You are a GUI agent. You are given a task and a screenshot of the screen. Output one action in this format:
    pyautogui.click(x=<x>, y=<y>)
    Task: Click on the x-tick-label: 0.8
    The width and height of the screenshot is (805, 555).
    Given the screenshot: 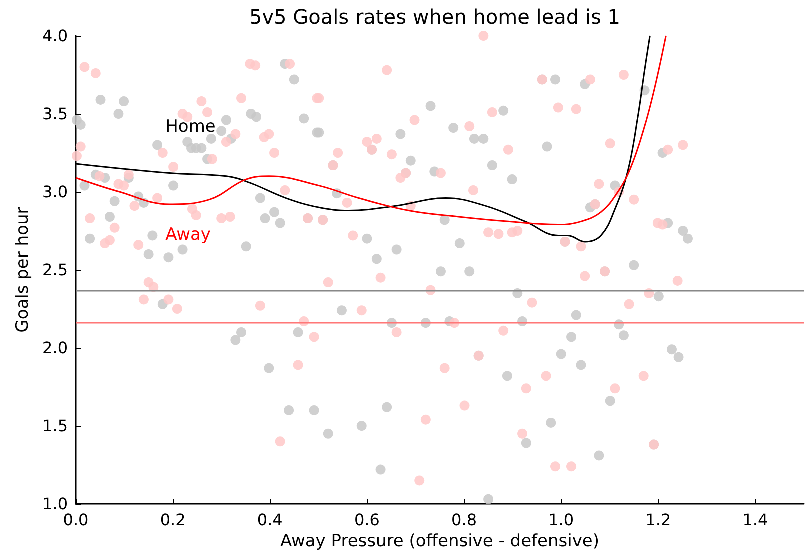 What is the action you would take?
    pyautogui.click(x=464, y=520)
    